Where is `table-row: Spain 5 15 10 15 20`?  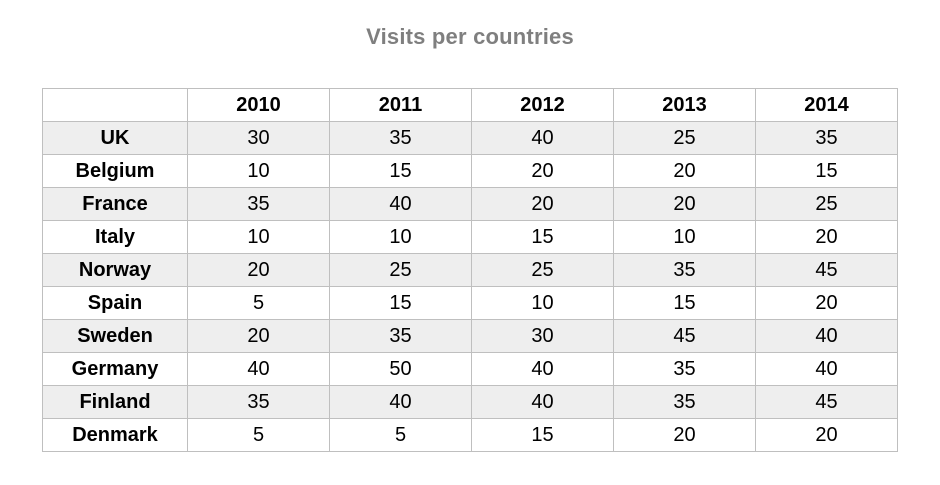
table-row: Spain 5 15 10 15 20 is located at coordinates (470, 303).